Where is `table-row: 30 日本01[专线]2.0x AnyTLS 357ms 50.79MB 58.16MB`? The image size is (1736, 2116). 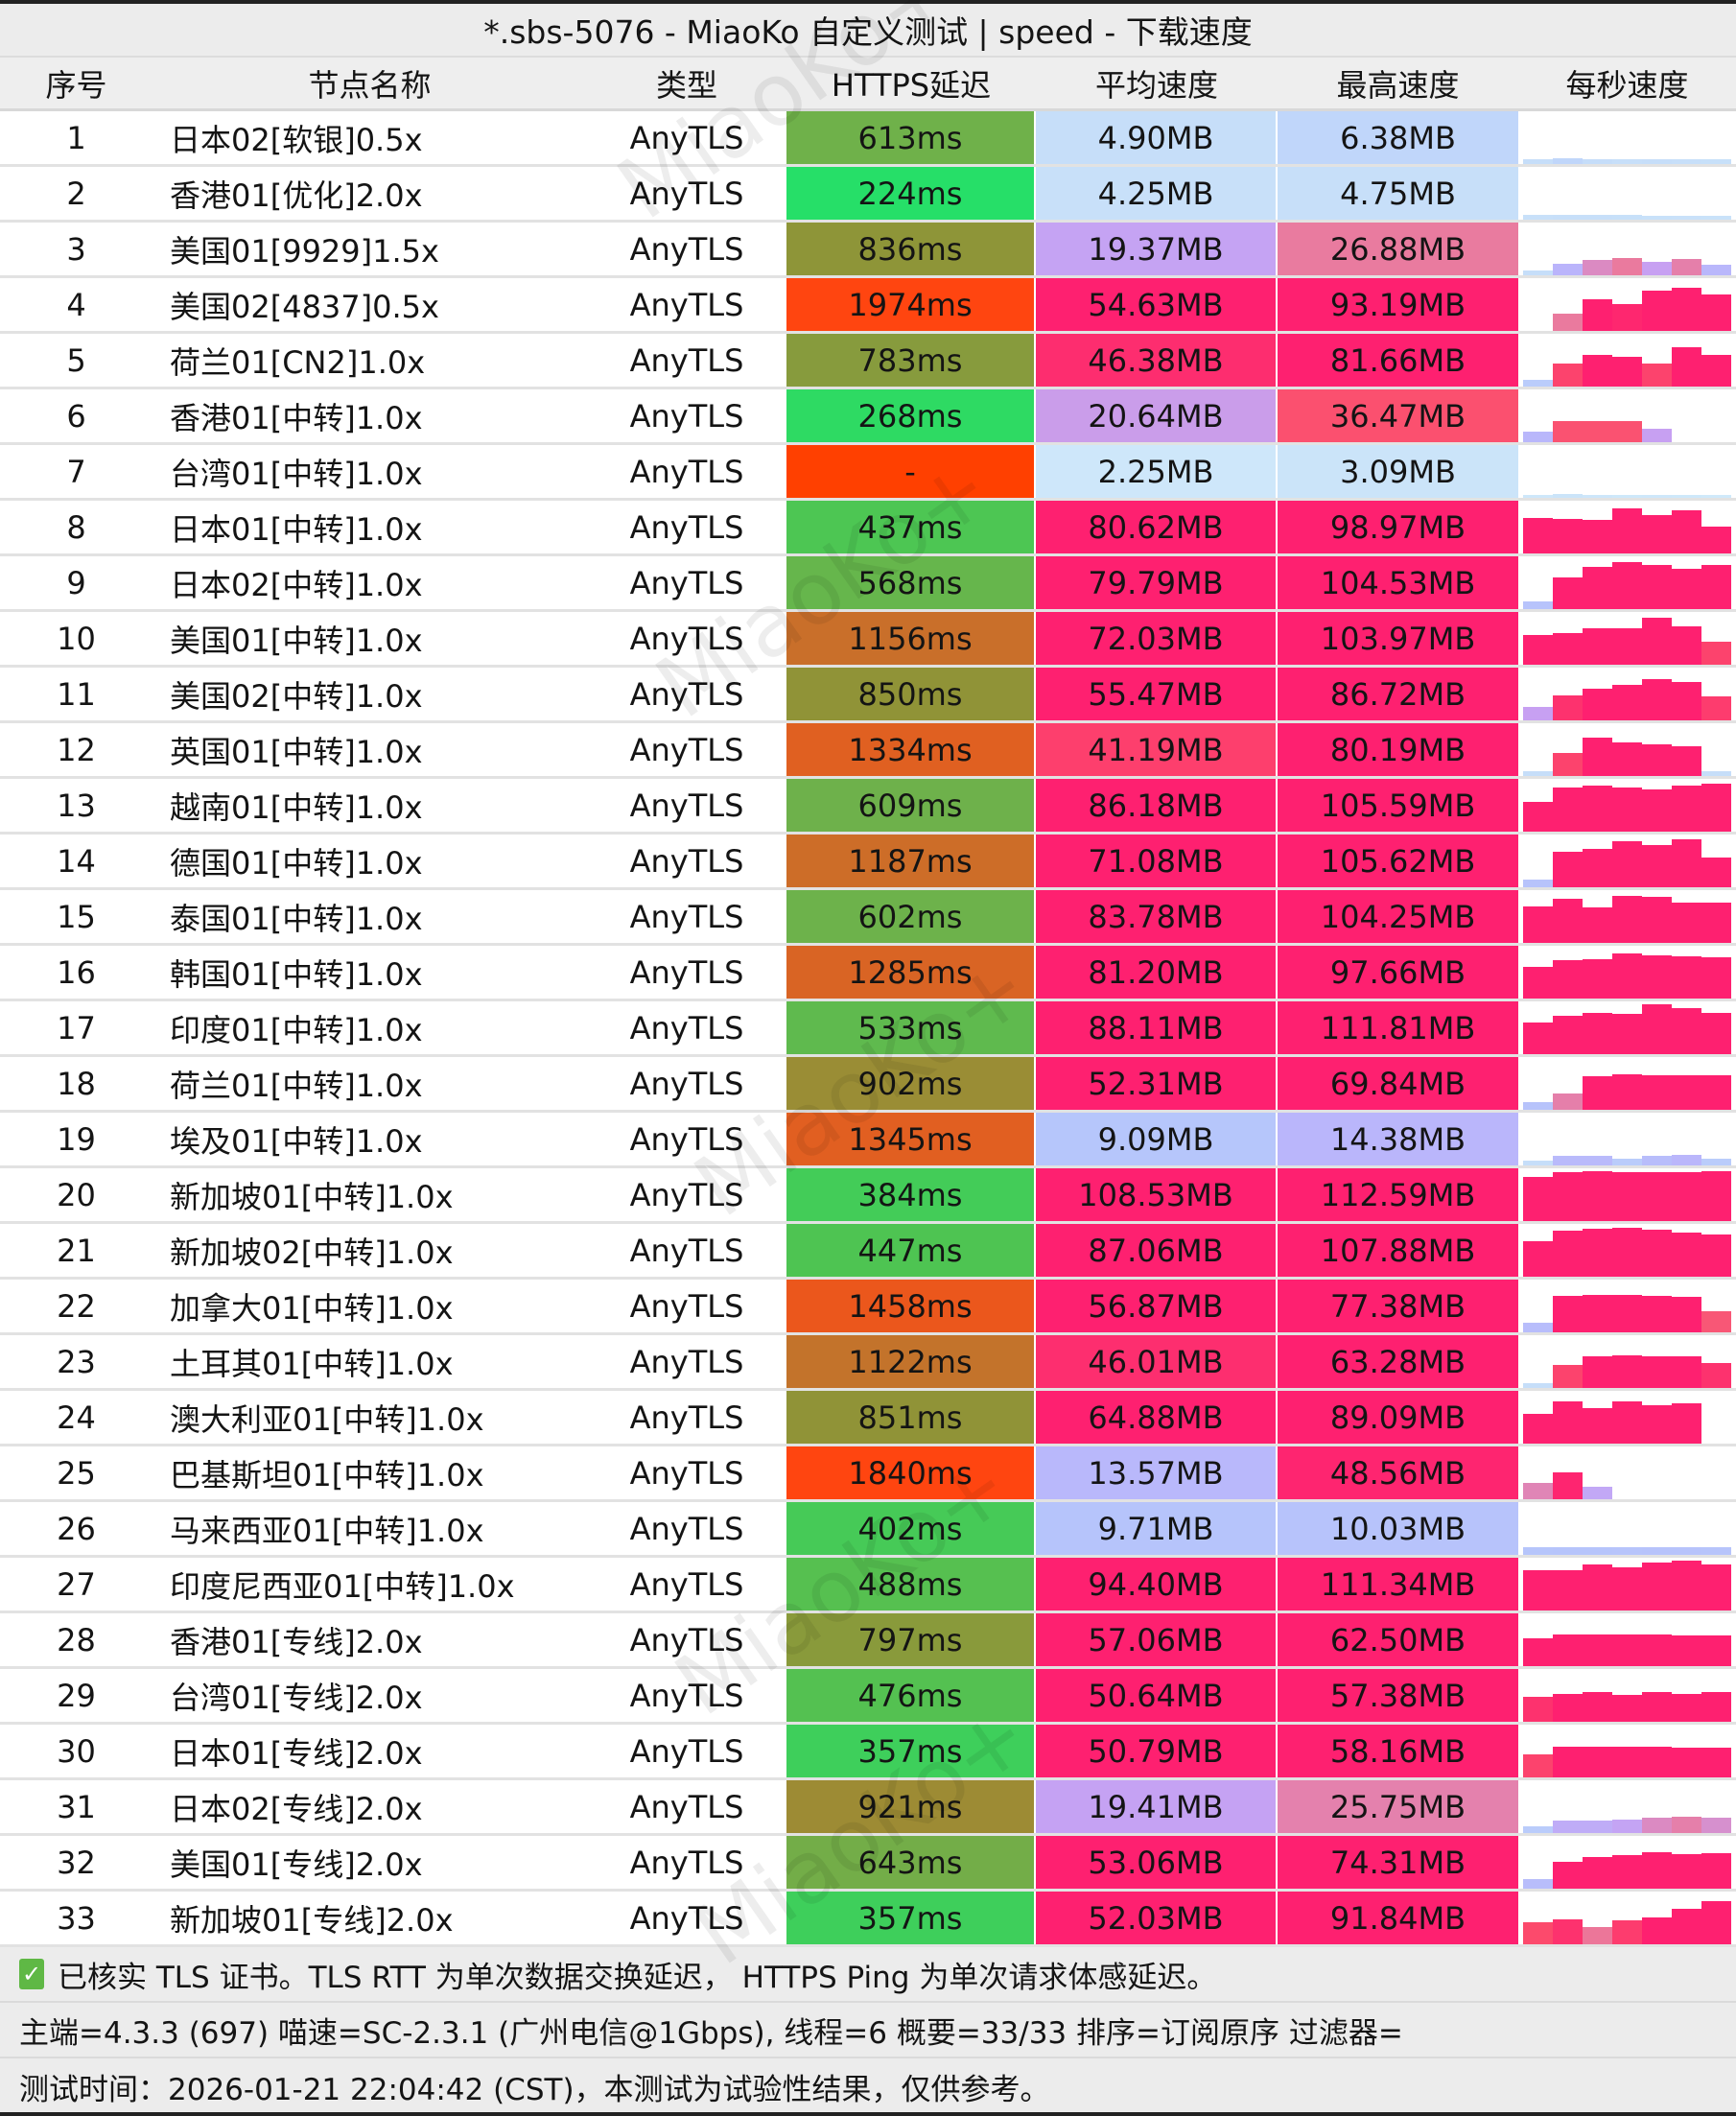
table-row: 30 日本01[专线]2.0x AnyTLS 357ms 50.79MB 58.16MB is located at coordinates (868, 1752).